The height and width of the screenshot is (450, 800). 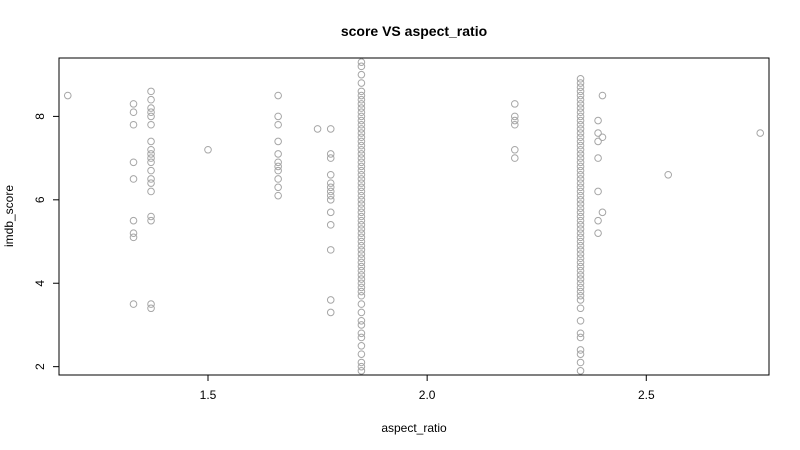 What do you see at coordinates (414, 31) in the screenshot?
I see `chart-title: score VS aspect_ratio` at bounding box center [414, 31].